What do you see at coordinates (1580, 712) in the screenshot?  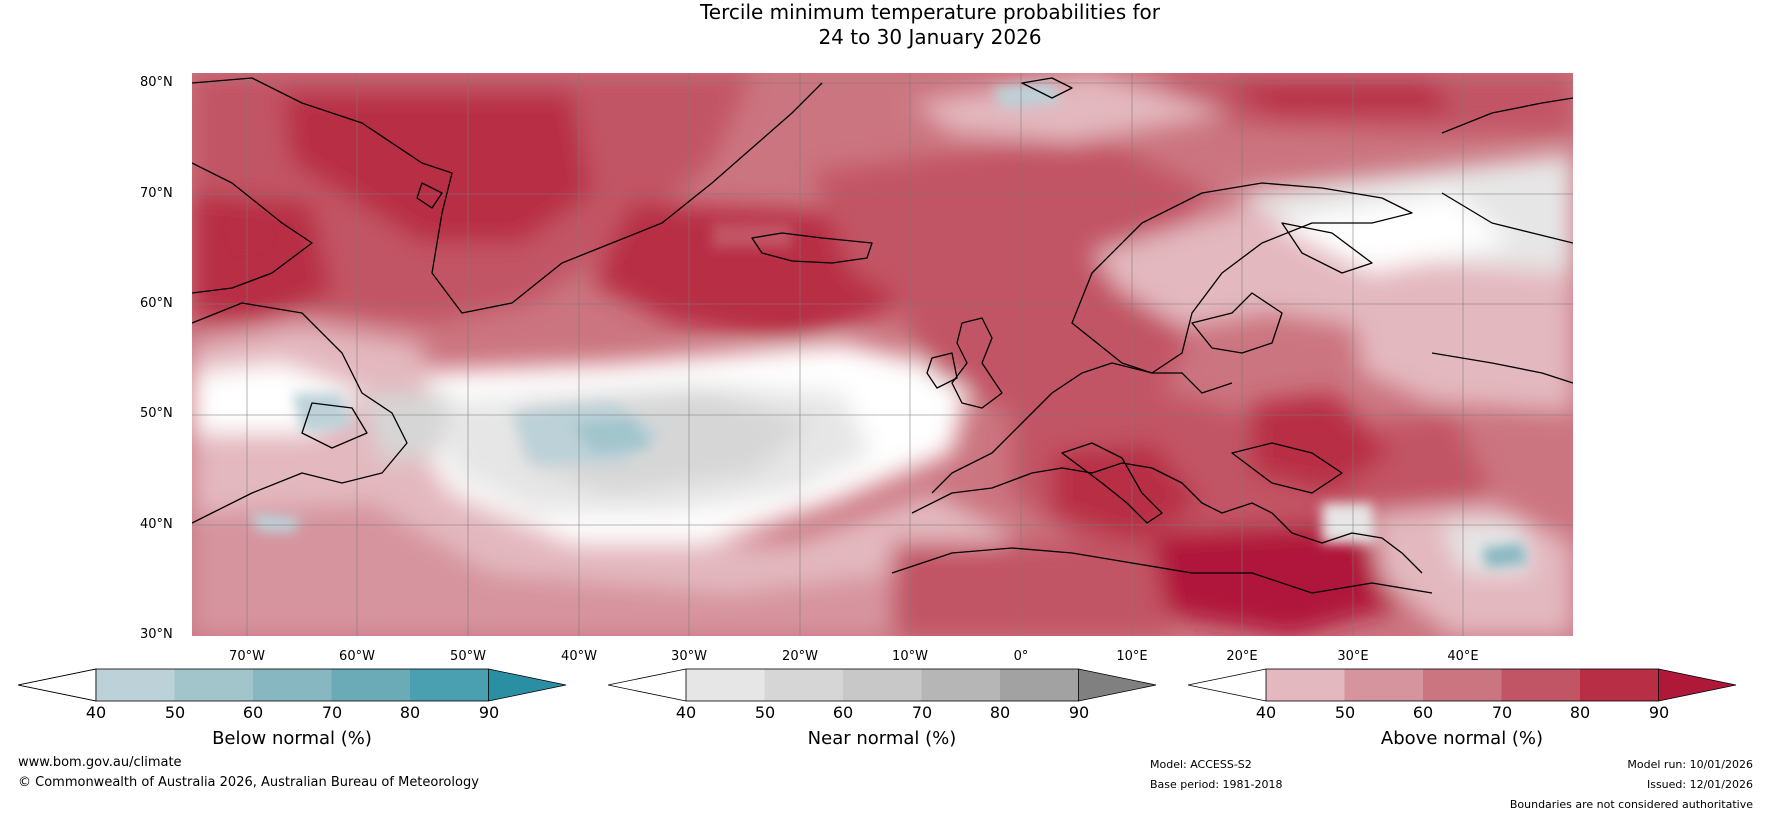 I see `above-tick-80: 80` at bounding box center [1580, 712].